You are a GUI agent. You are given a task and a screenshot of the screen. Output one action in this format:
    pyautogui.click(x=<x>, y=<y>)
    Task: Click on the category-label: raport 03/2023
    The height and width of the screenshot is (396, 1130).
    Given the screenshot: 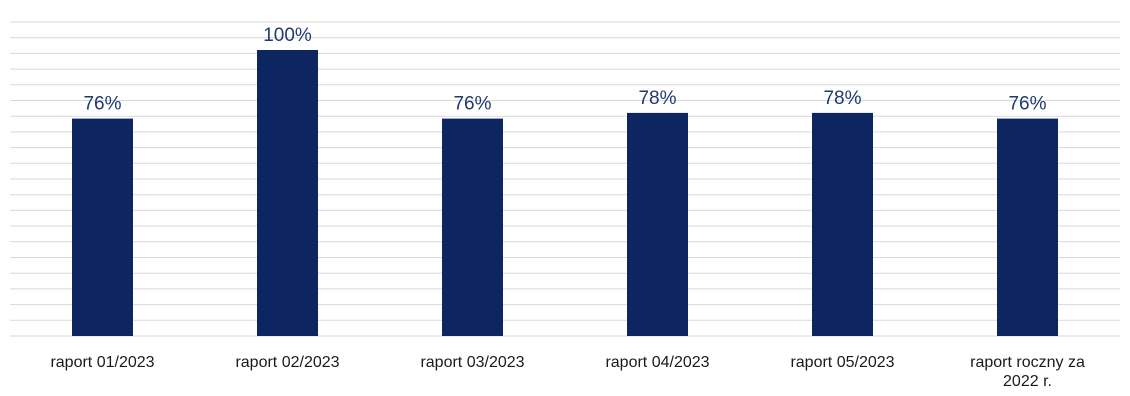 What is the action you would take?
    pyautogui.click(x=472, y=362)
    